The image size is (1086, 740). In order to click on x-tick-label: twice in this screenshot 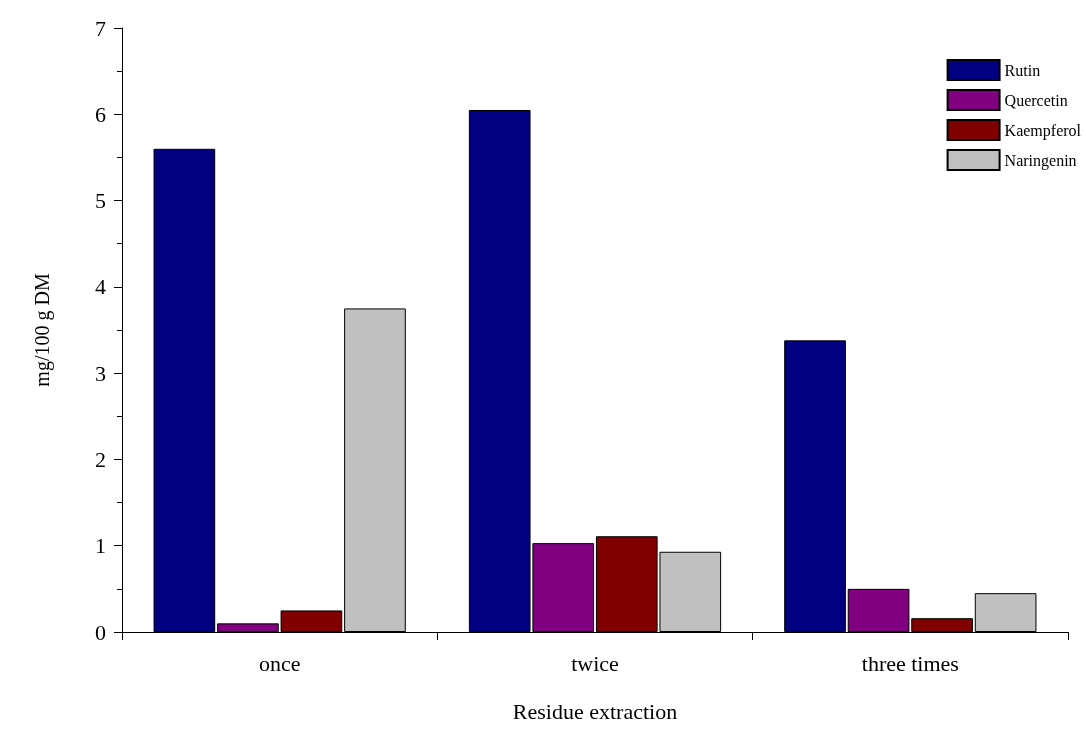, I will do `click(595, 663)`.